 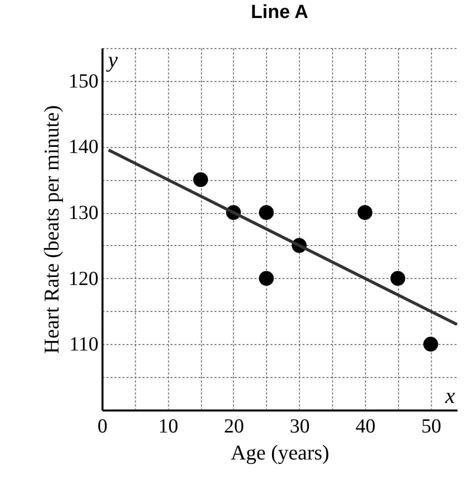 I want to click on annotation: y, so click(x=112, y=59).